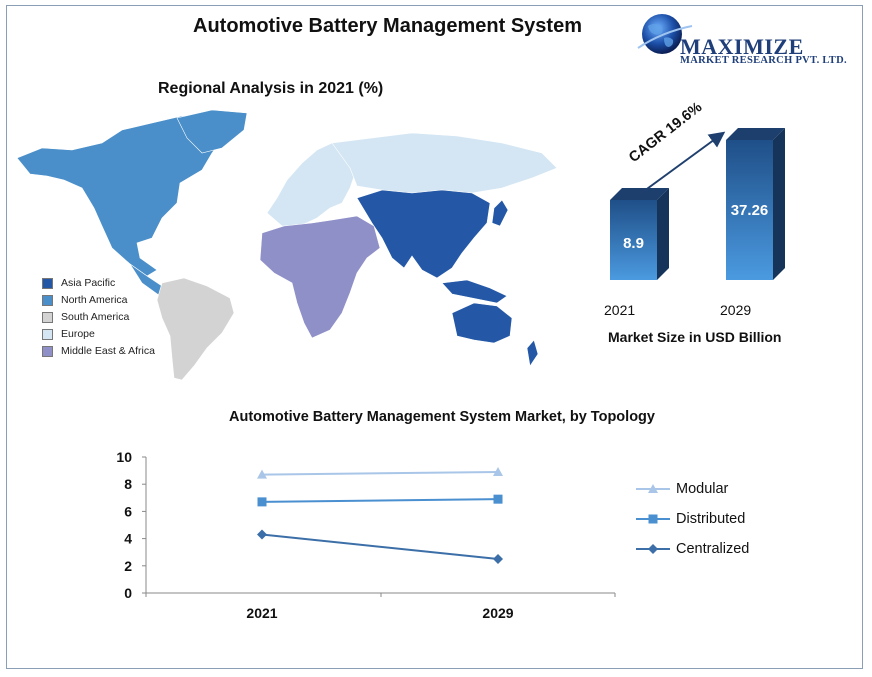 The width and height of the screenshot is (872, 677). Describe the element at coordinates (271, 88) in the screenshot. I see `regional-title: Regional Analysis in 2021 (%)` at that location.